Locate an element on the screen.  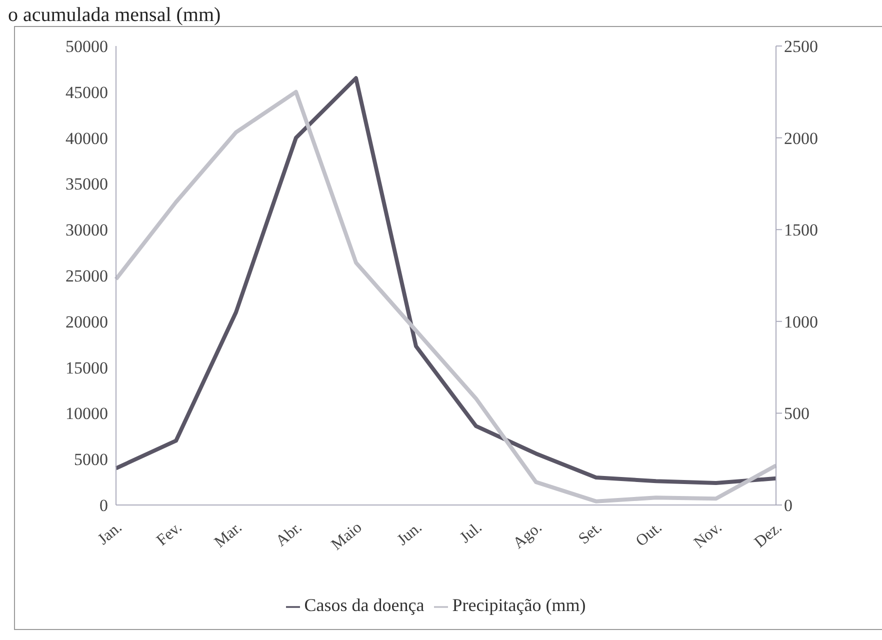
y-tick-label: 20000 is located at coordinates (87, 322).